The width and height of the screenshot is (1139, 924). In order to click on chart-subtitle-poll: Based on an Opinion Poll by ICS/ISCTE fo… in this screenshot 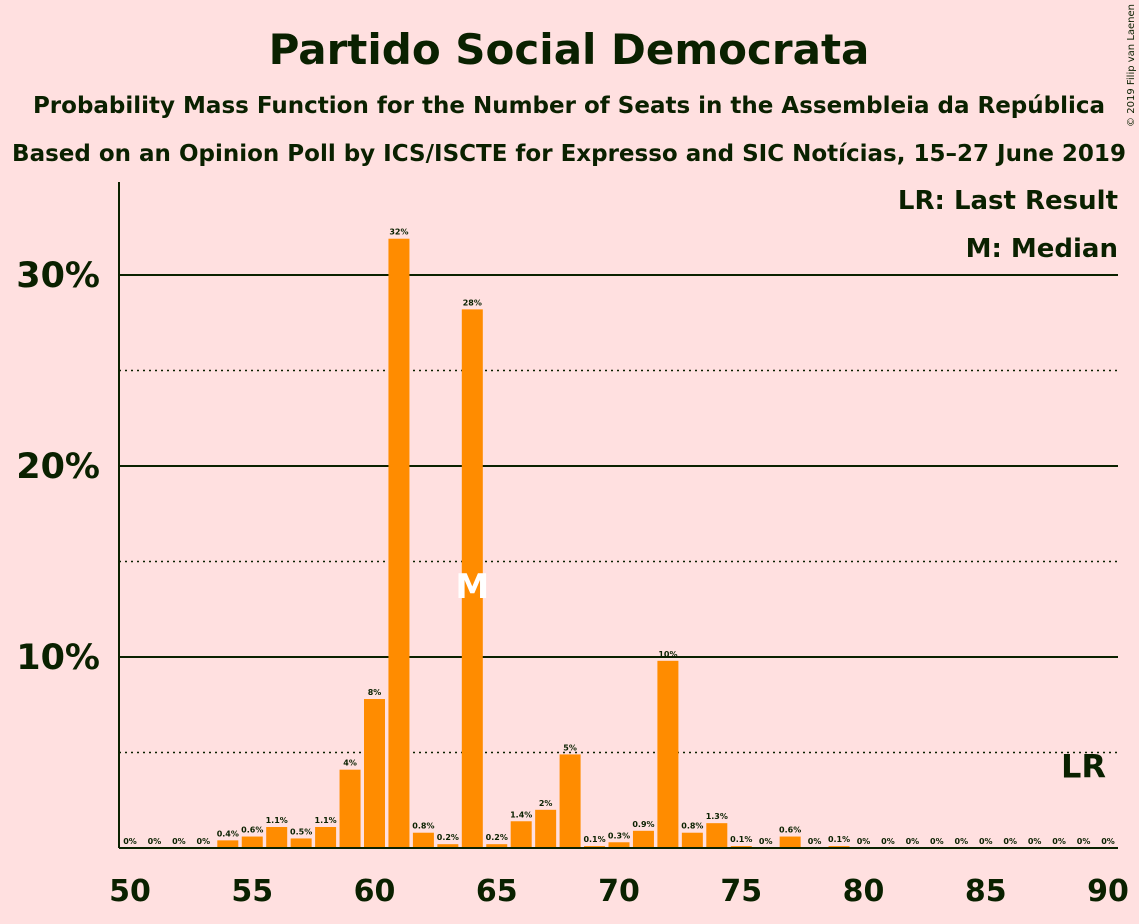, I will do `click(569, 154)`.